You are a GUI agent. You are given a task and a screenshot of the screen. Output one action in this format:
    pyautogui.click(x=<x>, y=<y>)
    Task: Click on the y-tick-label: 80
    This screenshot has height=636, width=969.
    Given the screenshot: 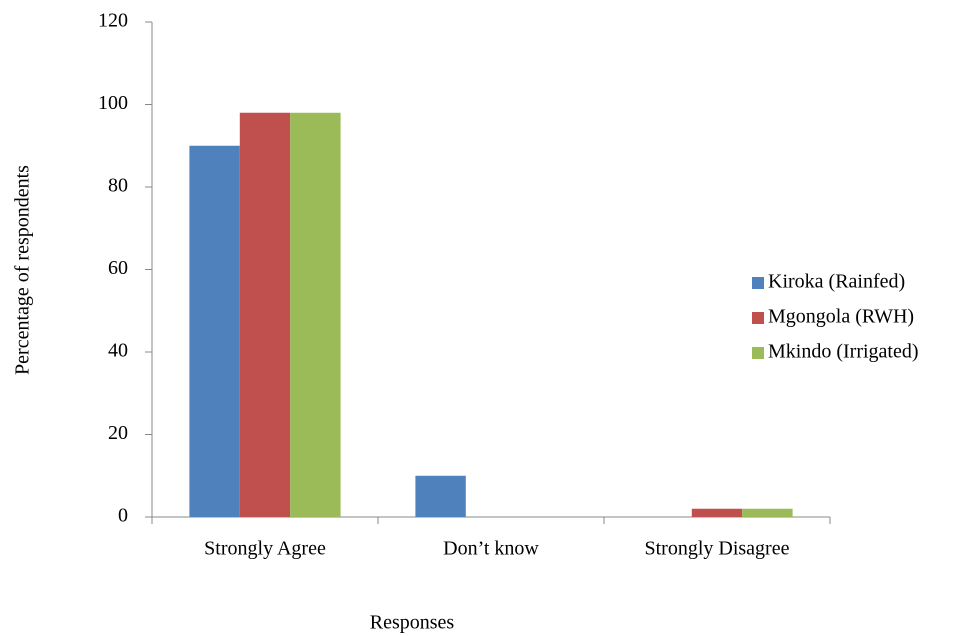 What is the action you would take?
    pyautogui.click(x=118, y=186)
    